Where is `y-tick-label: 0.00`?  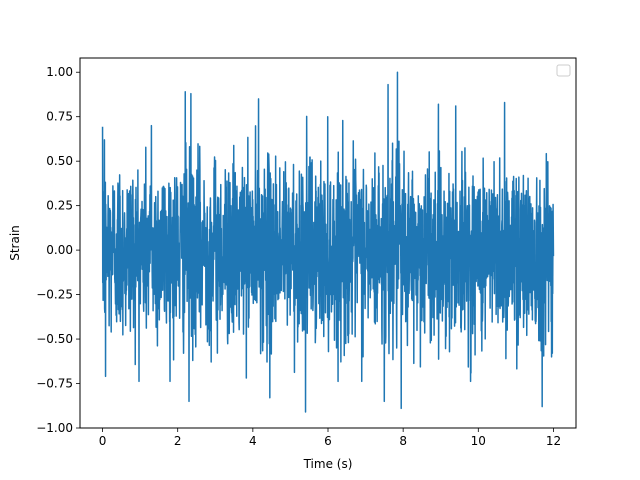 y-tick-label: 0.00 is located at coordinates (59, 250).